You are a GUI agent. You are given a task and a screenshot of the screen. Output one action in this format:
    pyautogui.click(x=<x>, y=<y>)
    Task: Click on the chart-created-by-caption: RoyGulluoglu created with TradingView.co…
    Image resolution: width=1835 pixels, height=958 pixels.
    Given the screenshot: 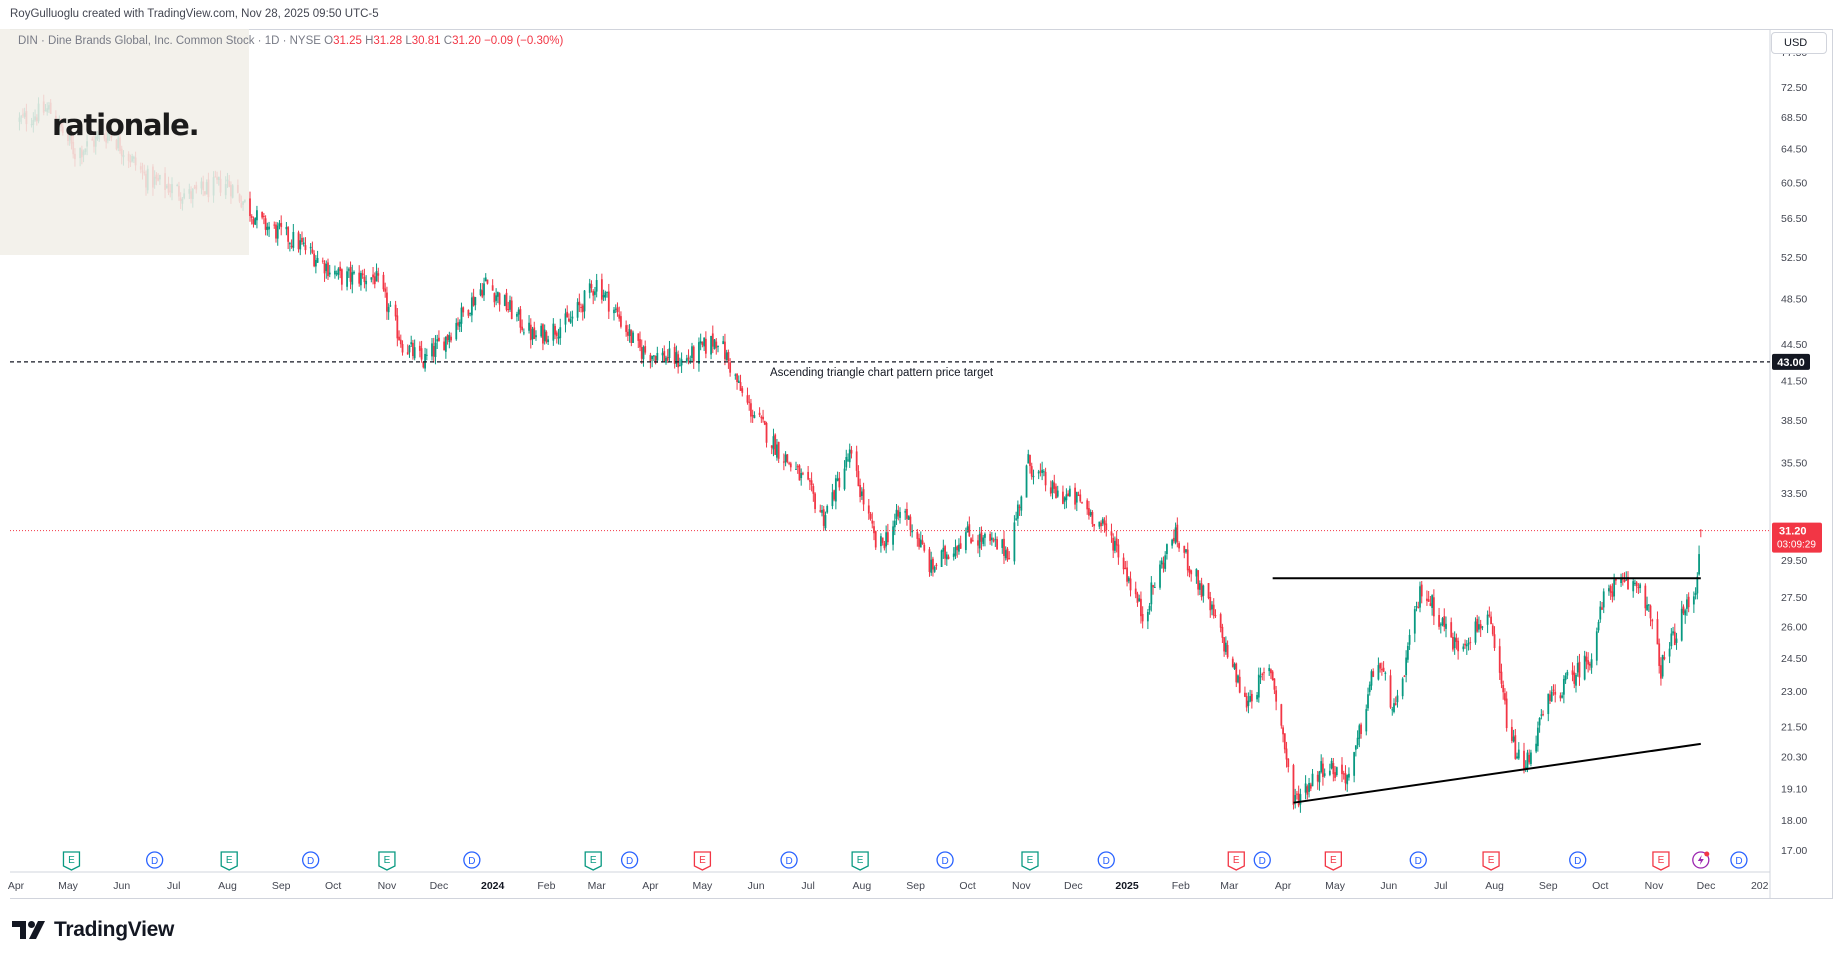 What is the action you would take?
    pyautogui.click(x=194, y=14)
    